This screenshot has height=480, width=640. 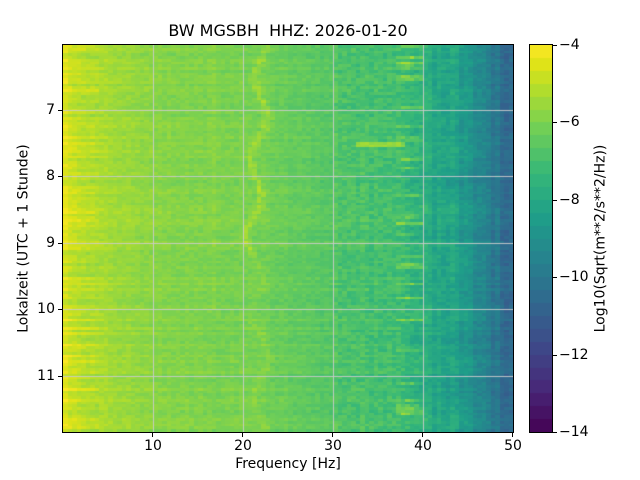 What do you see at coordinates (50, 110) in the screenshot?
I see `y-tick-label: 7` at bounding box center [50, 110].